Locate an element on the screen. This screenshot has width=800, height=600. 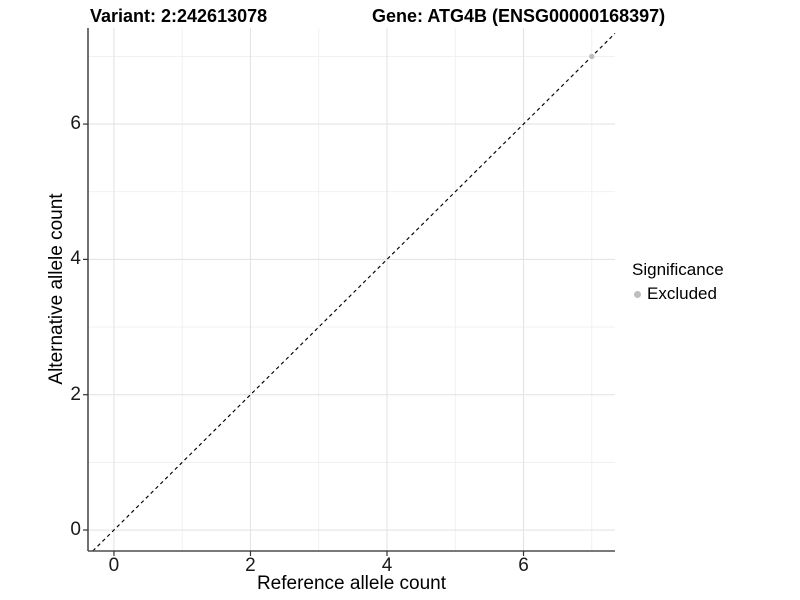
legend-title: Significance is located at coordinates (678, 269).